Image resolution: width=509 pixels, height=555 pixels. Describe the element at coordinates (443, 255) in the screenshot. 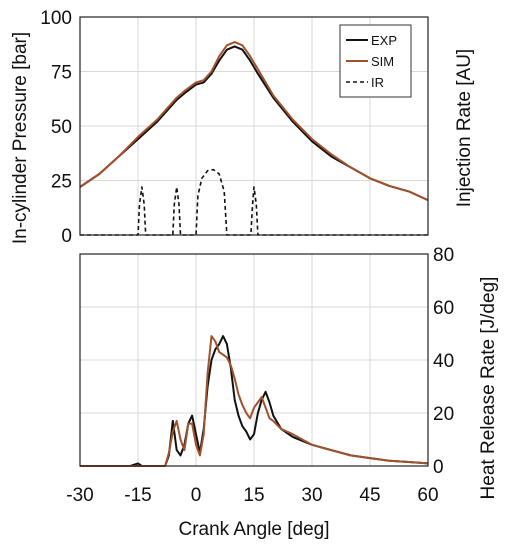

I see `panel-2-y-tick-label: 80` at that location.